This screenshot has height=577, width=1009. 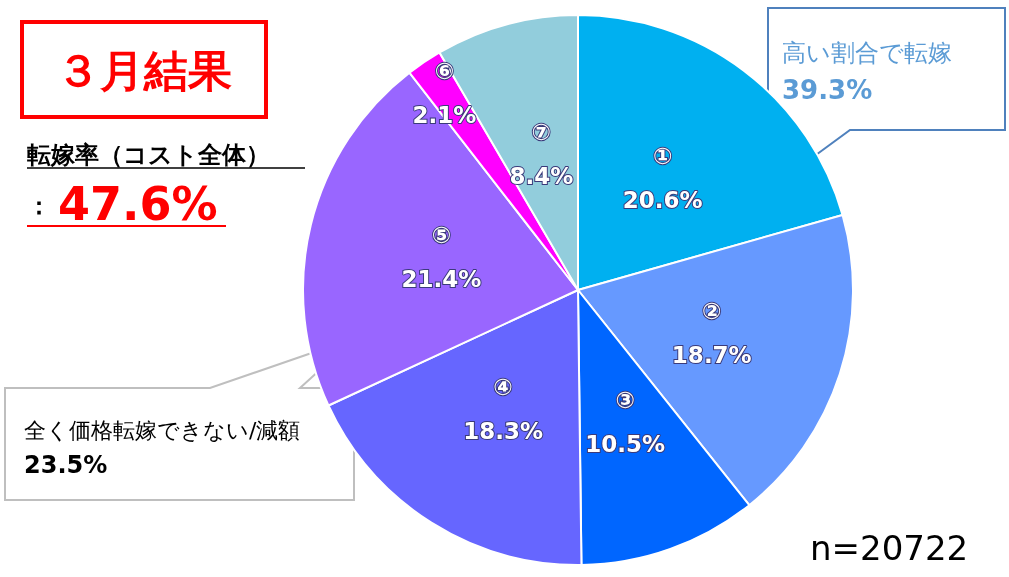 I want to click on text: 転嫁率（コスト全体）, so click(x=148, y=155).